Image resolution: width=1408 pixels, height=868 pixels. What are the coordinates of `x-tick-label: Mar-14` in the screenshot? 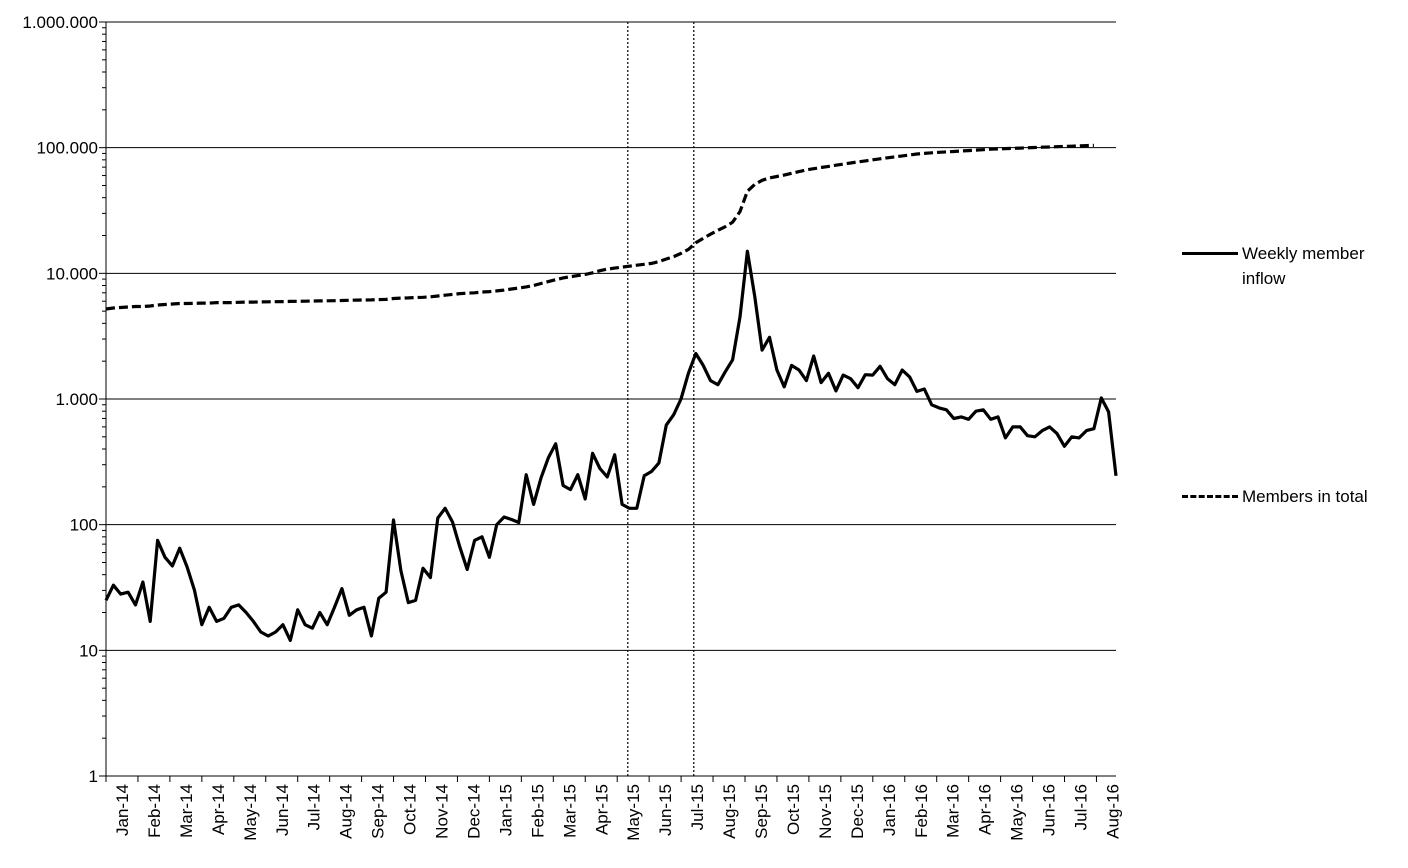 It's located at (186, 811).